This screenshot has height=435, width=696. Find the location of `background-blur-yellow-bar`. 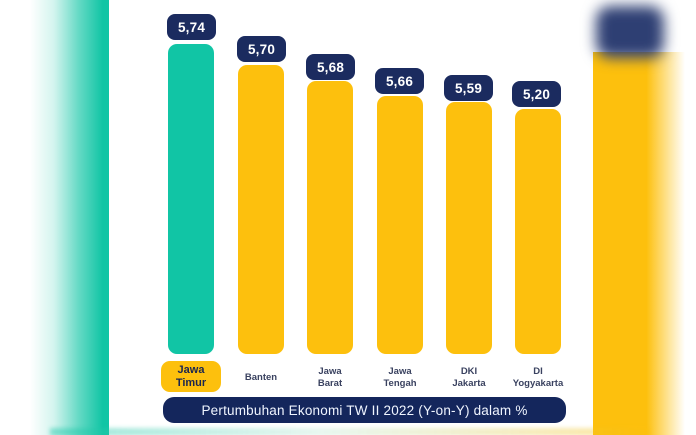

background-blur-yellow-bar is located at coordinates (639, 243).